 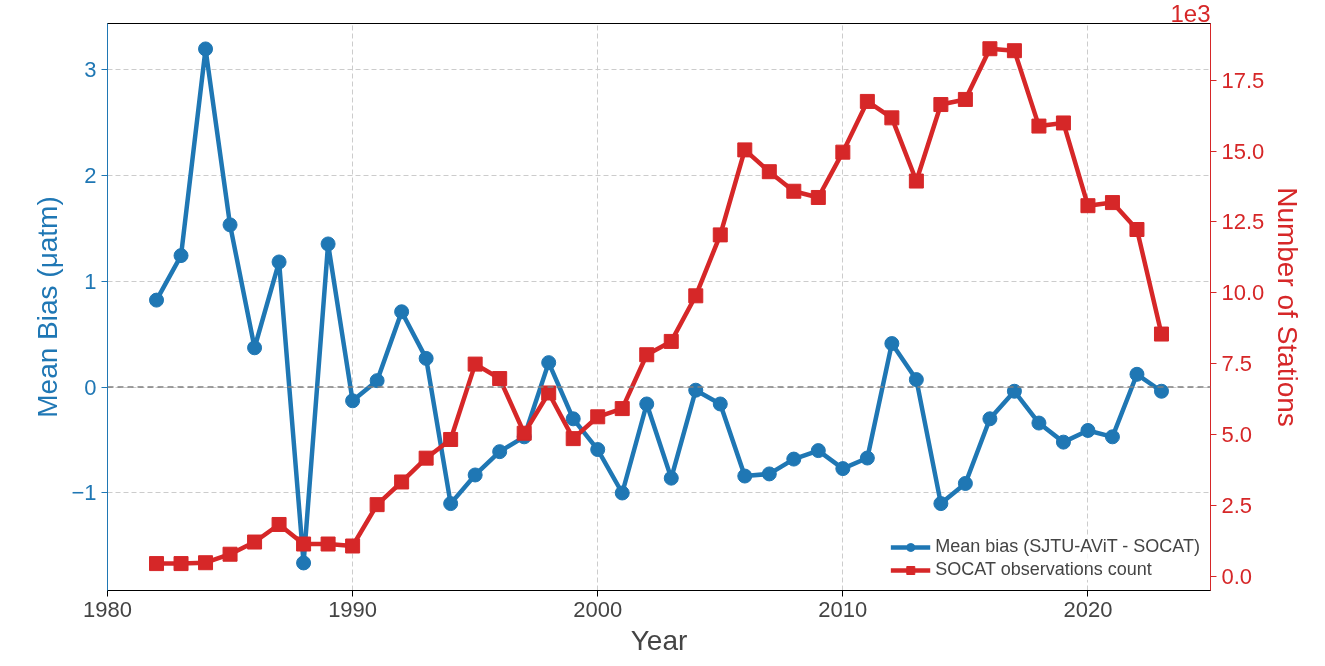 I want to click on y2-tick-label: 17.5, so click(x=1243, y=80).